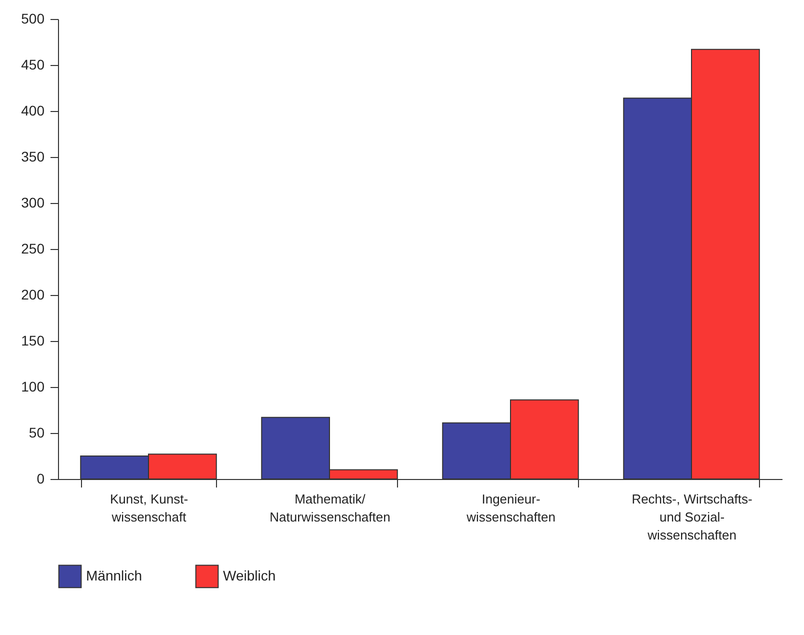 This screenshot has height=635, width=804. I want to click on y-tick-label: 400, so click(33, 110).